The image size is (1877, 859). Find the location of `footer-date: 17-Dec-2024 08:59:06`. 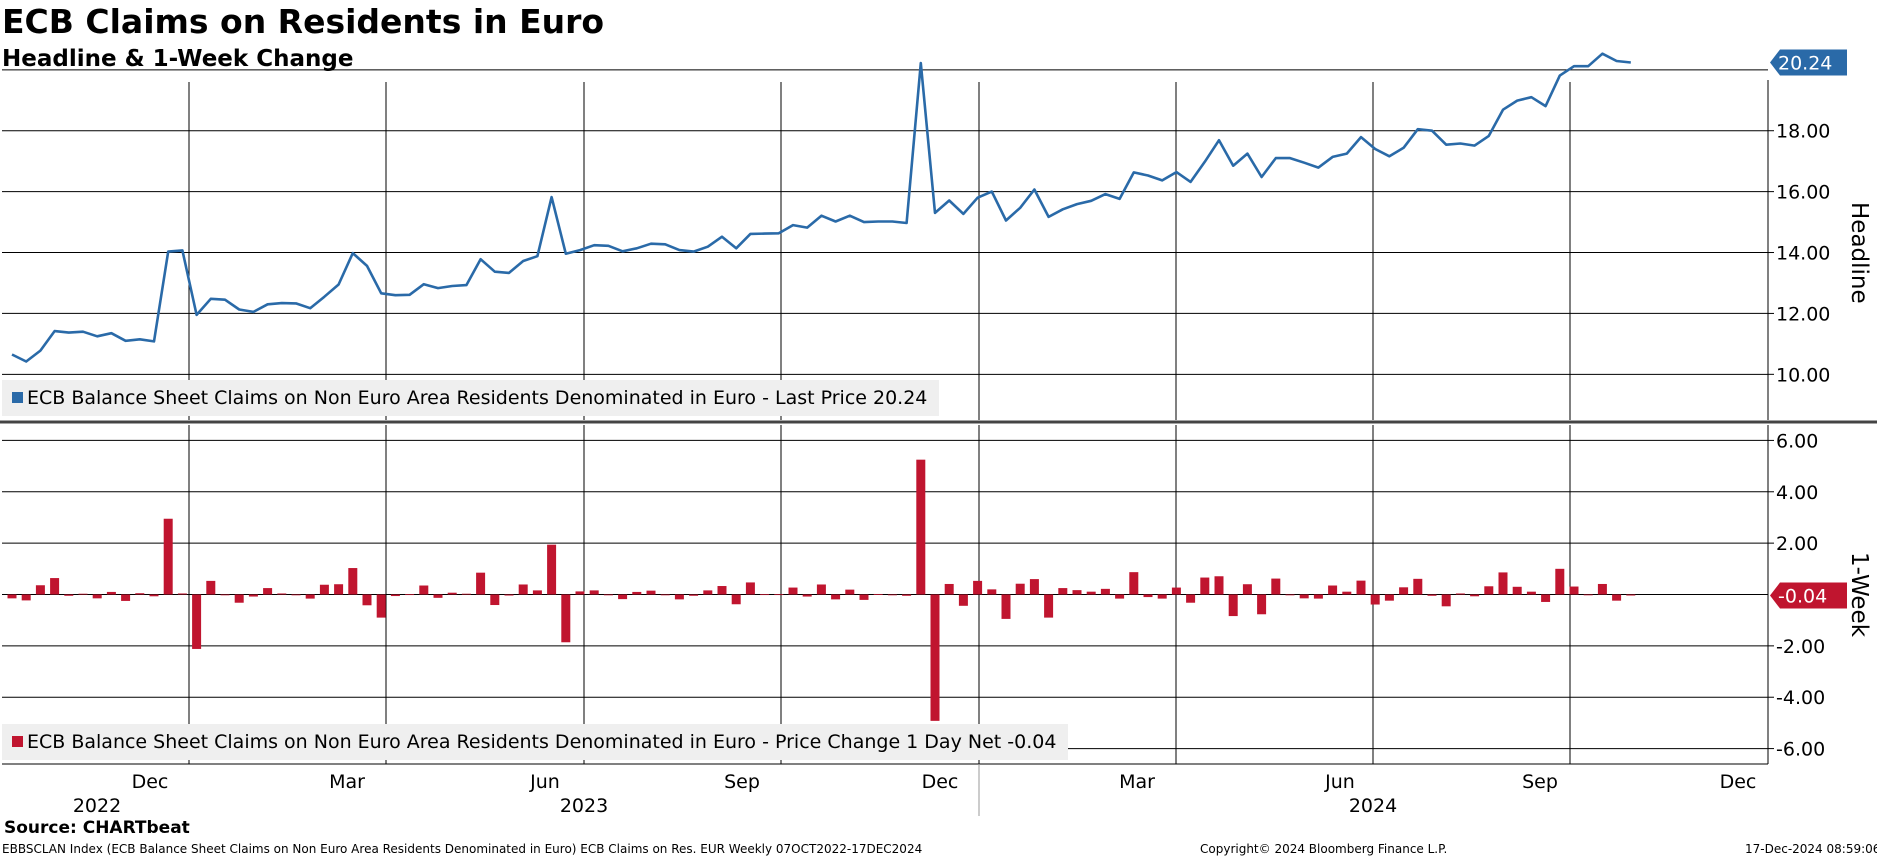

footer-date: 17-Dec-2024 08:59:06 is located at coordinates (1811, 849).